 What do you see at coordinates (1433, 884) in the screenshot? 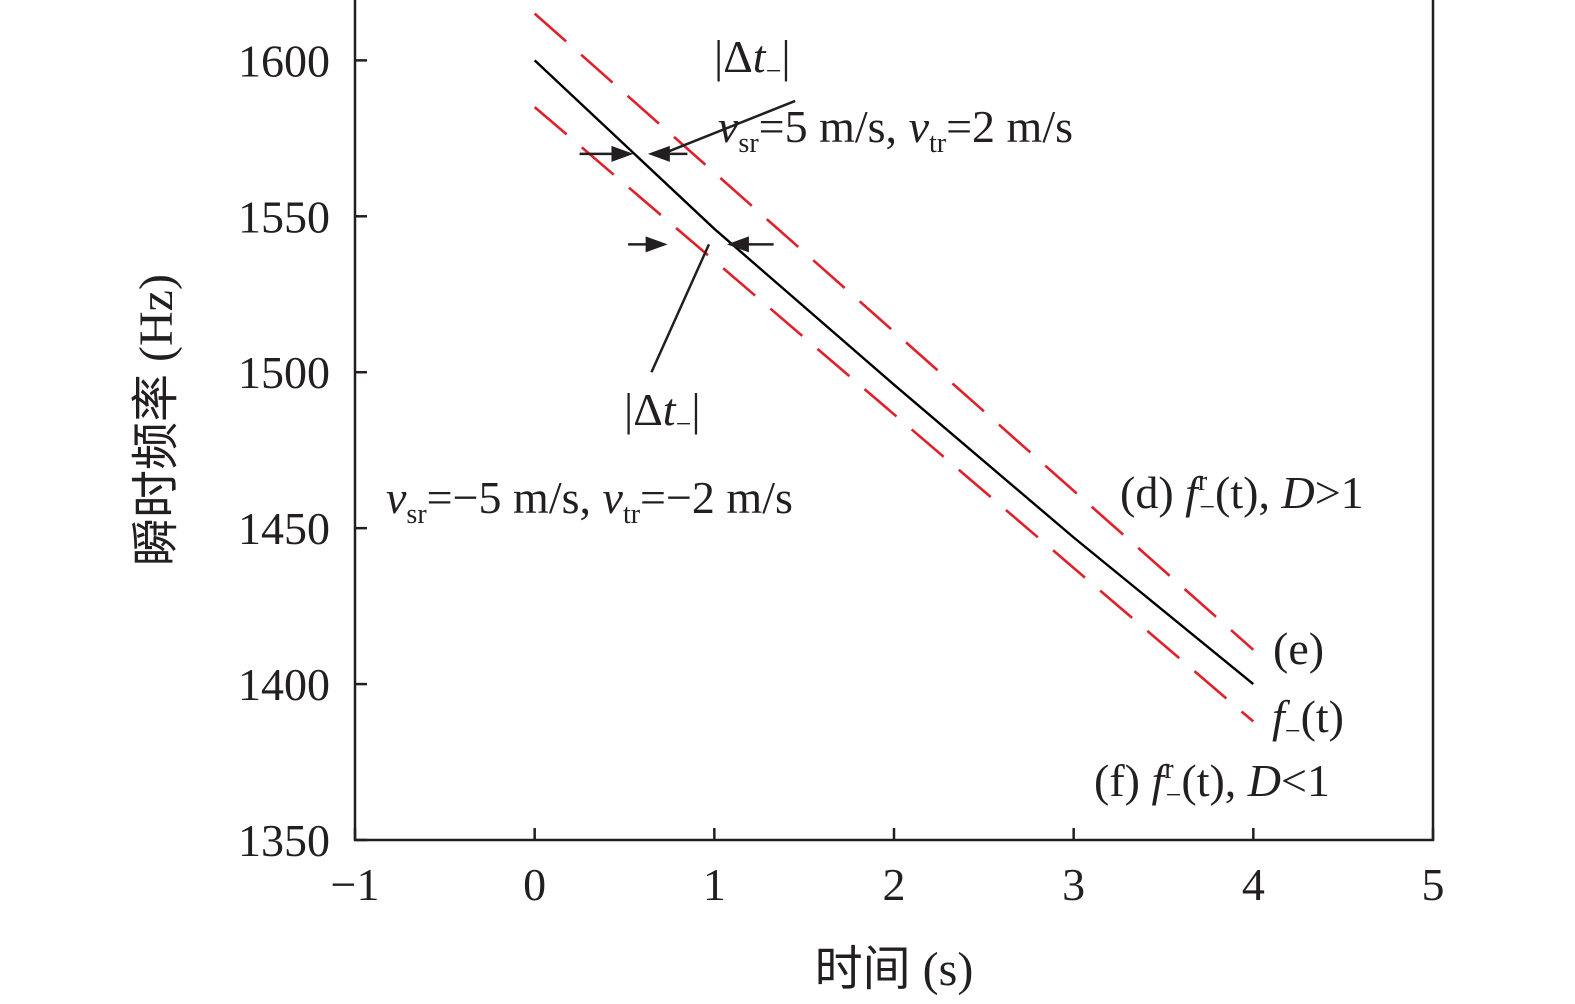
I see `x-tick-label: 5` at bounding box center [1433, 884].